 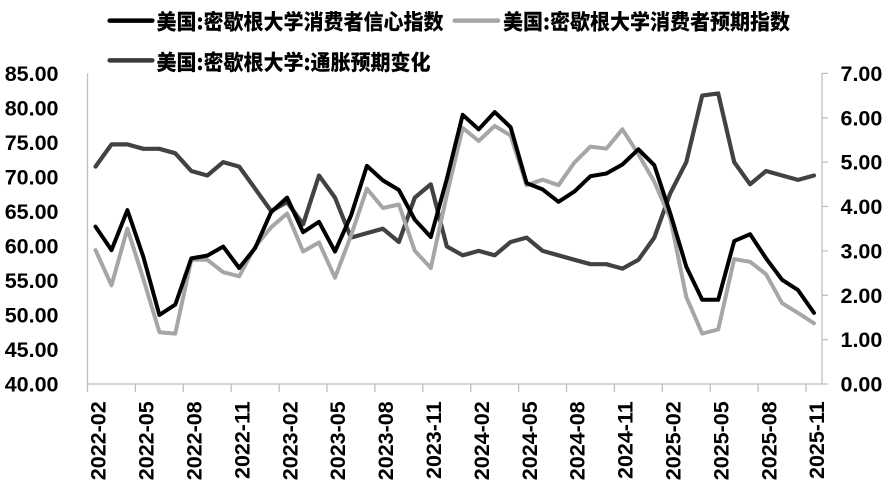 What do you see at coordinates (862, 340) in the screenshot?
I see `svg-text: 1.00` at bounding box center [862, 340].